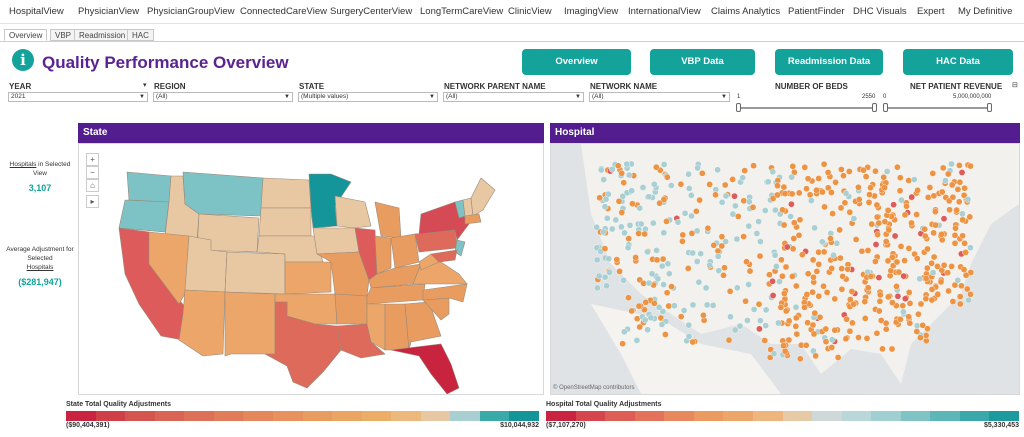 The image size is (1024, 437). I want to click on network-select: (All) ▼, so click(659, 97).